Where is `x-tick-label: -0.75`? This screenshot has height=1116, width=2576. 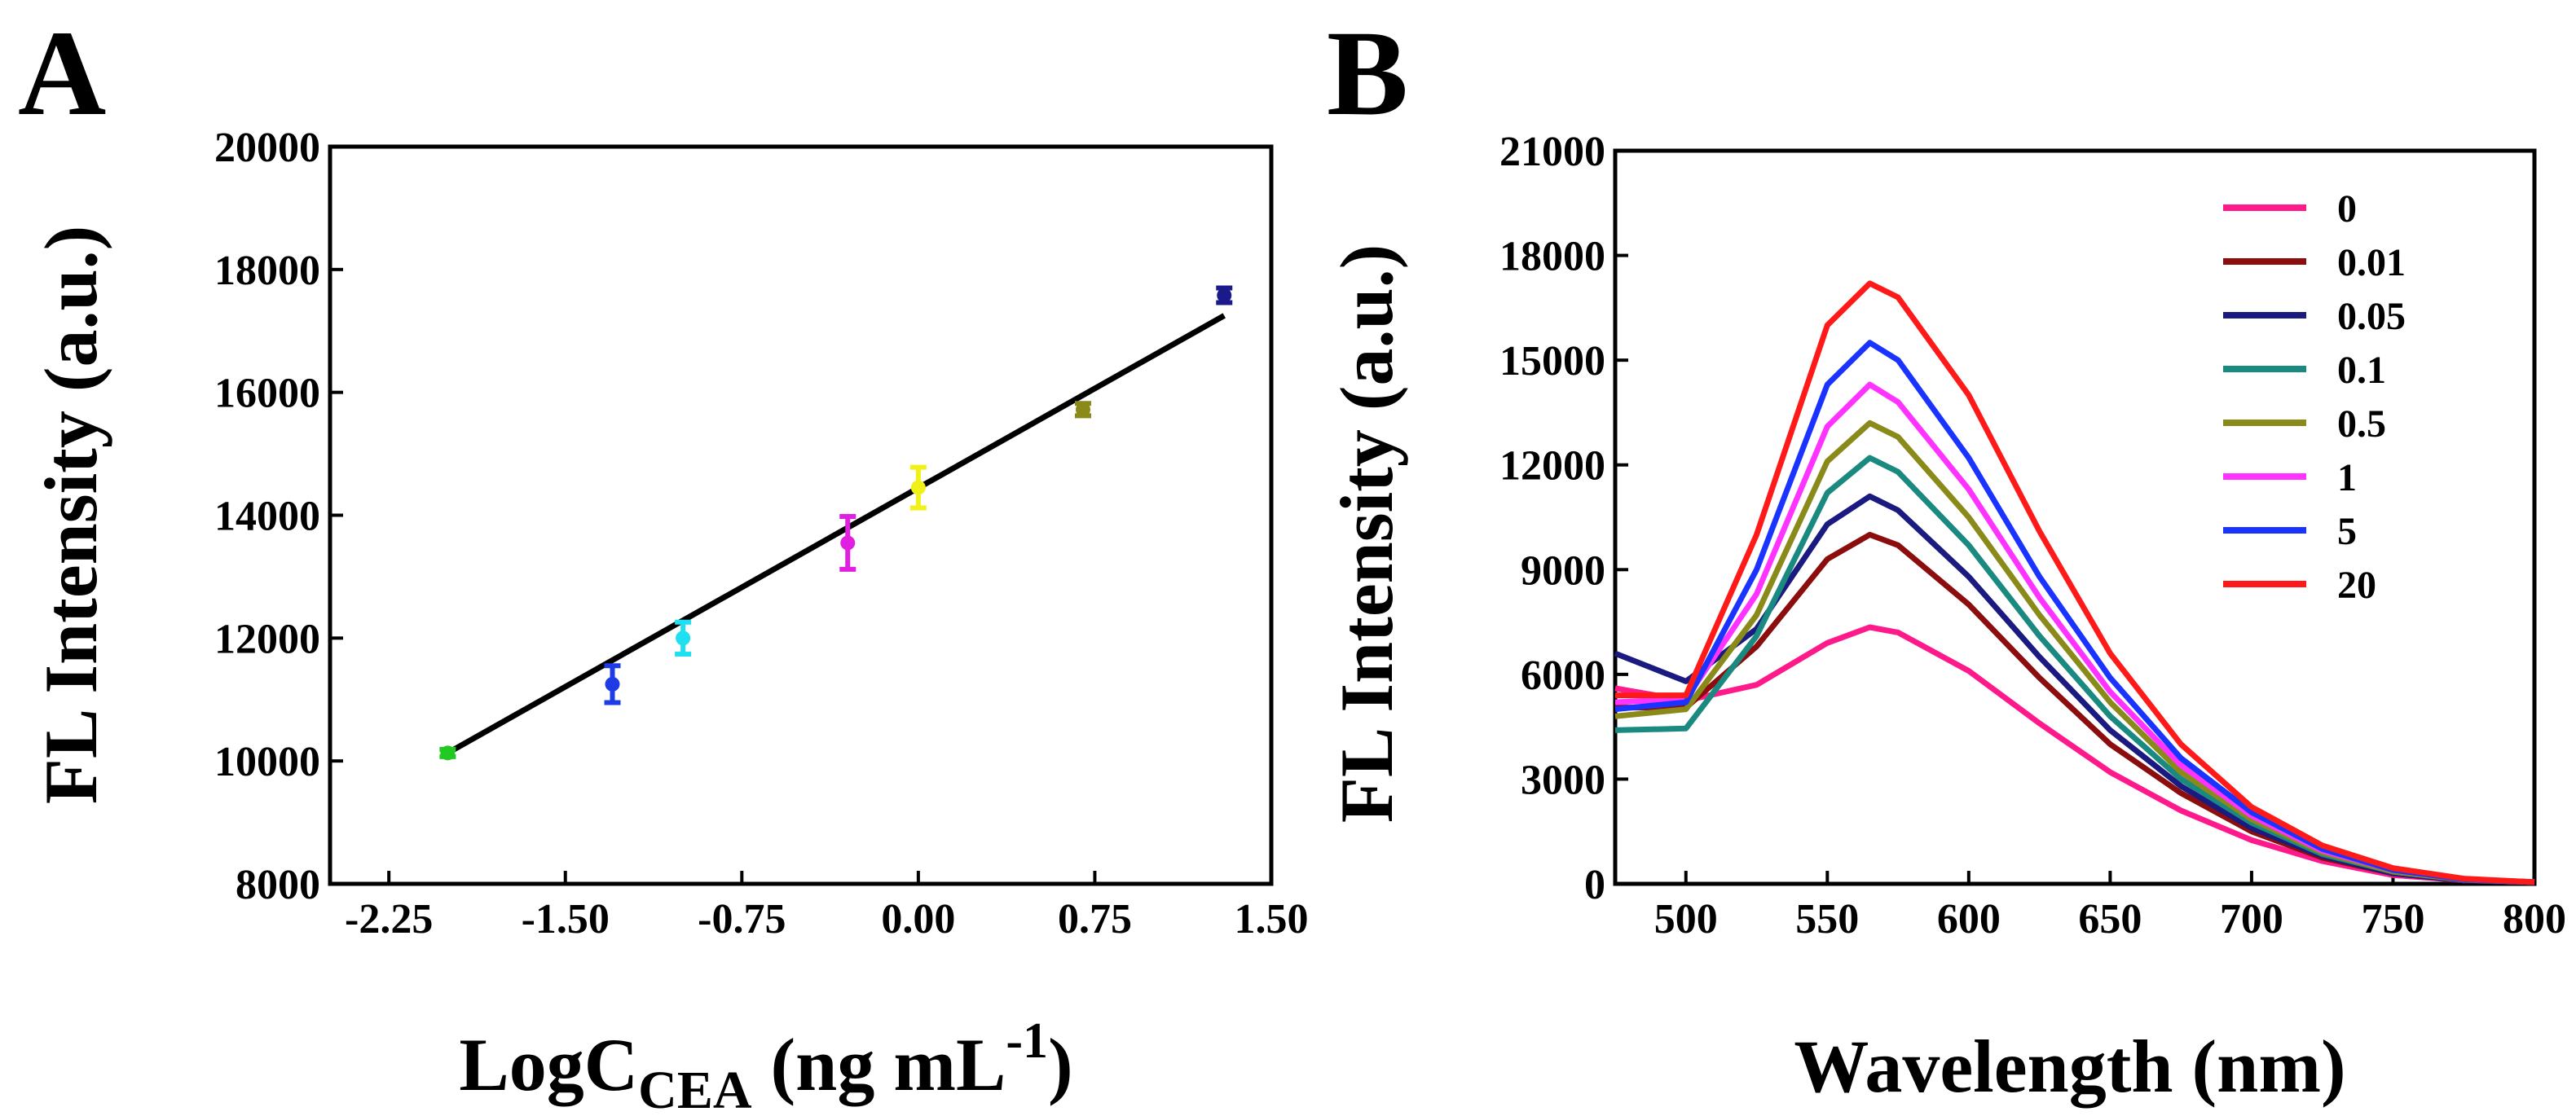 x-tick-label: -0.75 is located at coordinates (742, 919).